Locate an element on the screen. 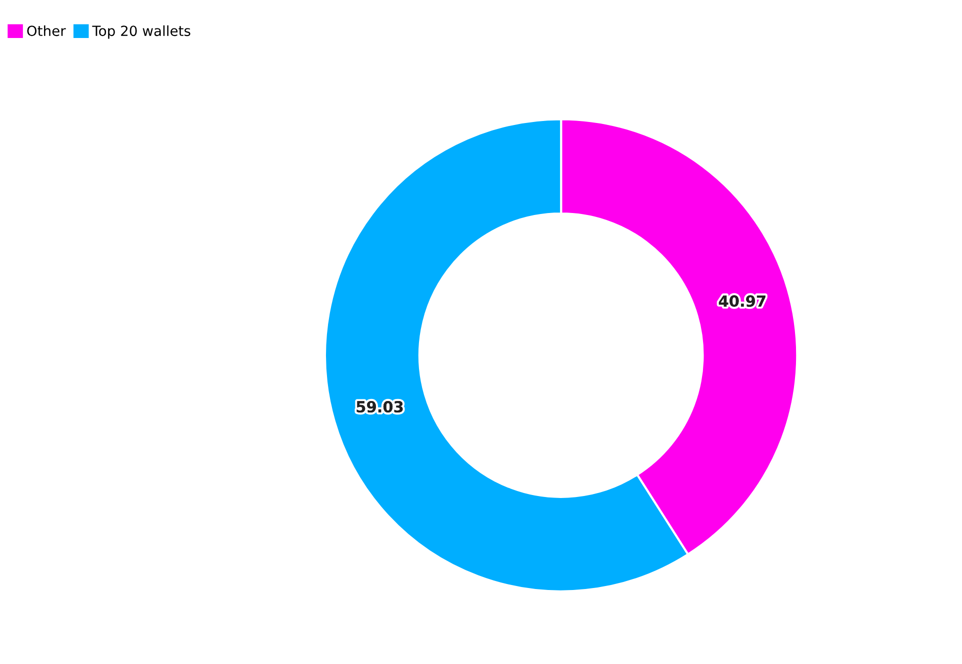 This screenshot has width=962, height=664. data-label: 59.03 is located at coordinates (379, 406).